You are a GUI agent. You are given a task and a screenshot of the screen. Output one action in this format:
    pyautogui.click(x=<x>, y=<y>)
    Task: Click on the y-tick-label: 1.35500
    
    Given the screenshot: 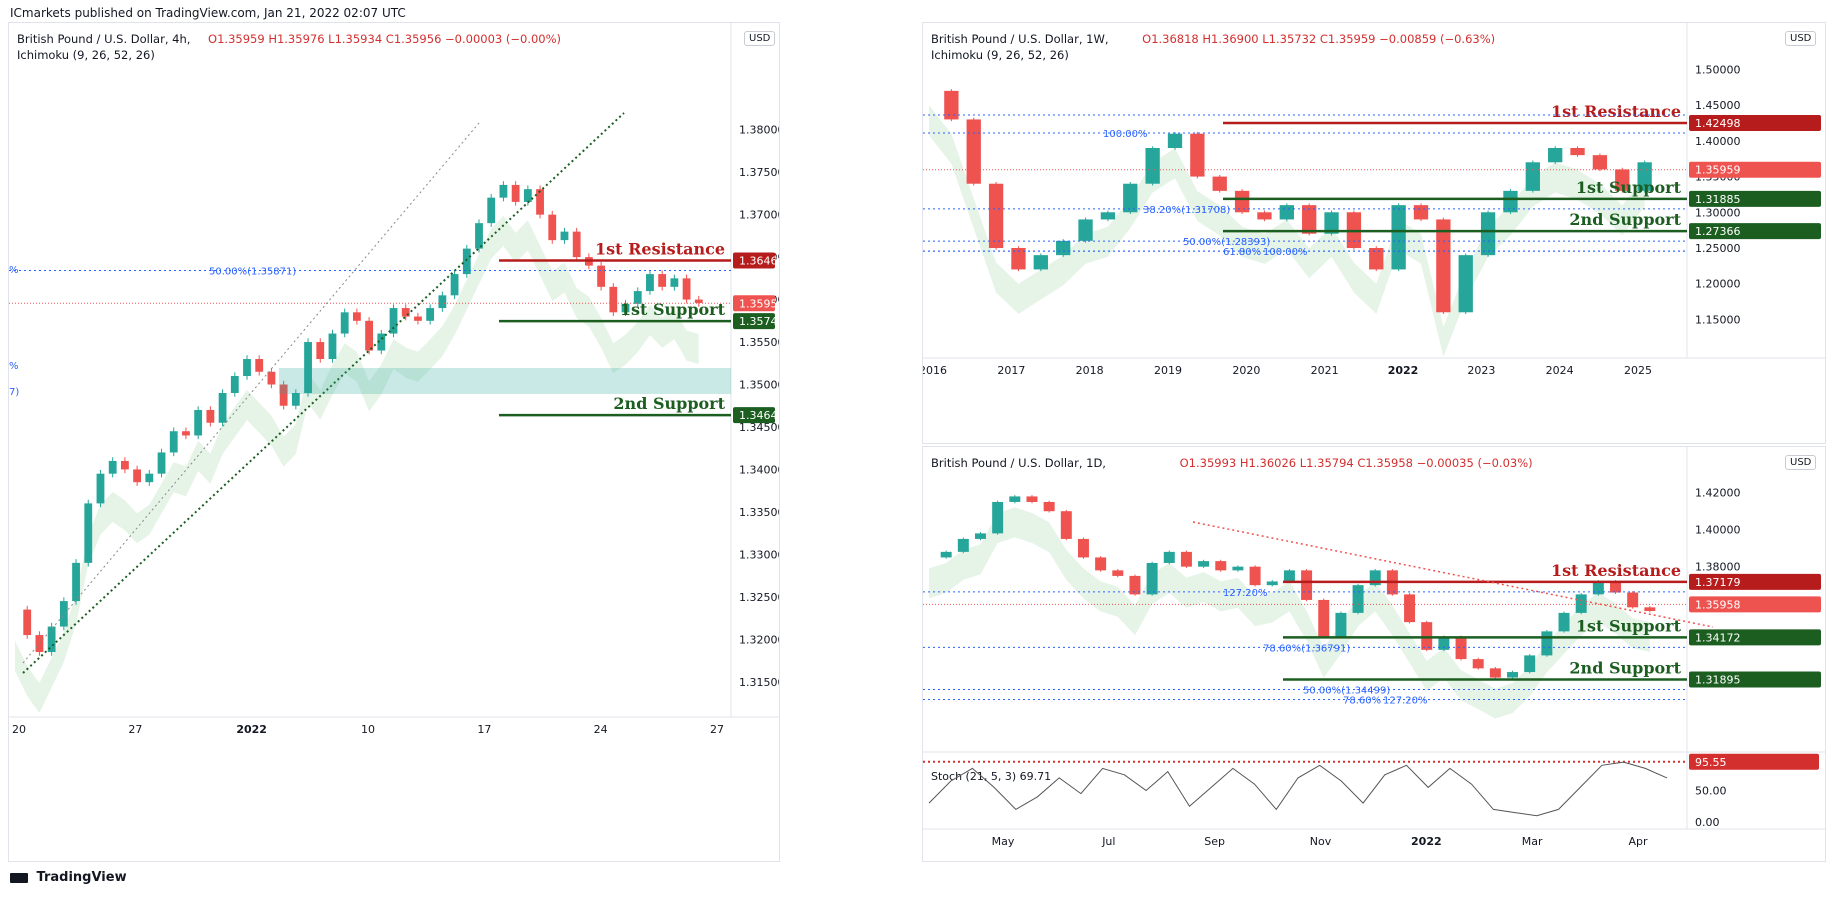 What is the action you would take?
    pyautogui.click(x=759, y=342)
    